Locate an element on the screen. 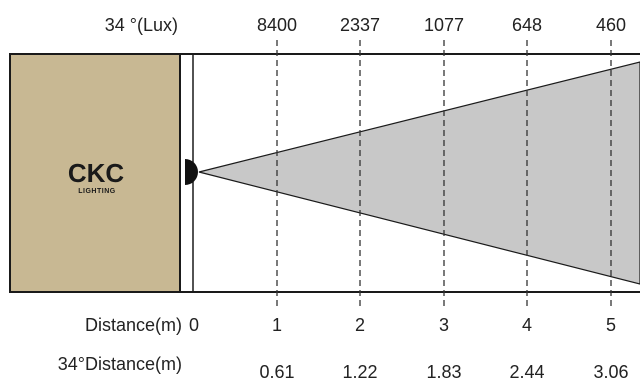  distance-tick-2: 2 is located at coordinates (360, 325).